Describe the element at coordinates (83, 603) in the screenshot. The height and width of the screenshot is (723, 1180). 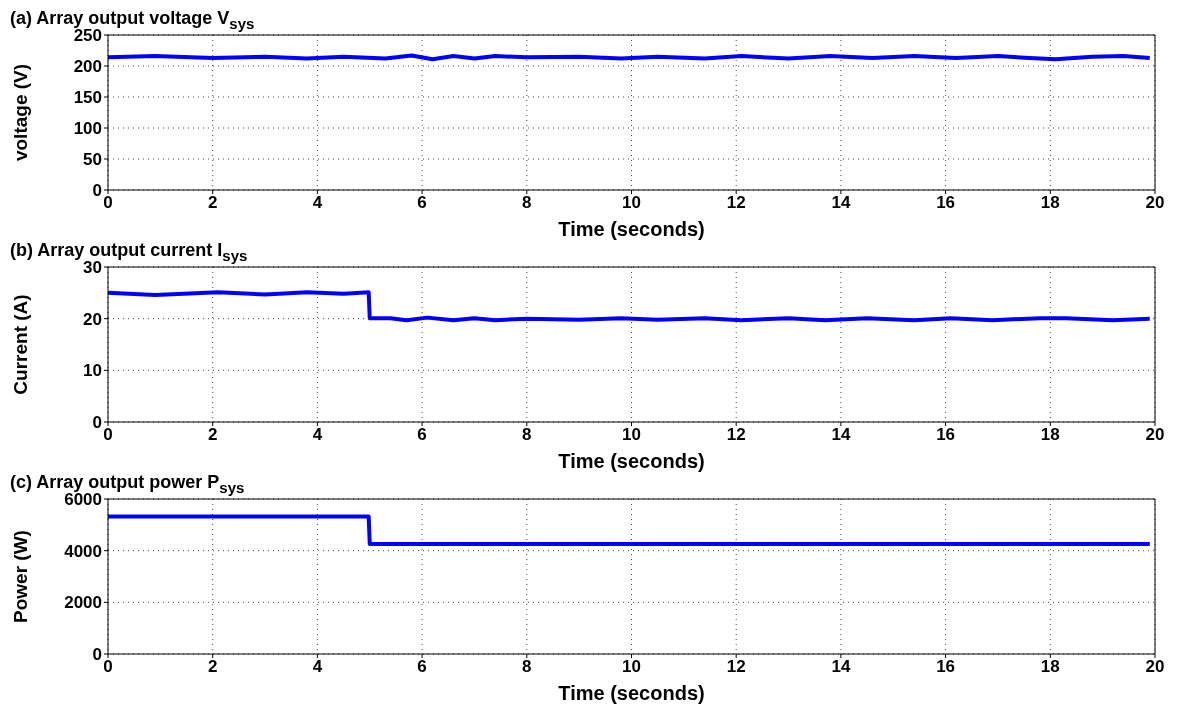
I see `y-tick-label: 2000` at that location.